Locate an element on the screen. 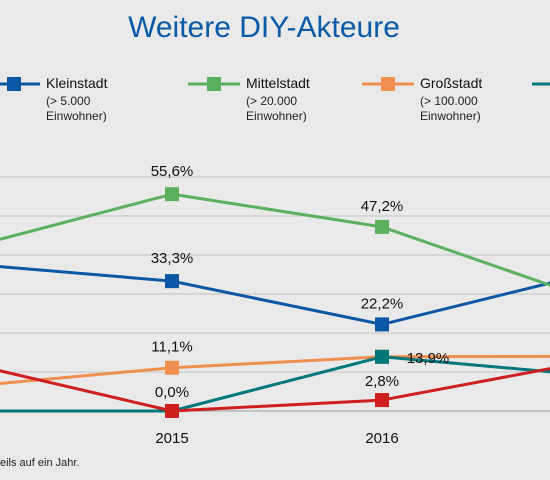  data-label: 55,6% is located at coordinates (172, 171).